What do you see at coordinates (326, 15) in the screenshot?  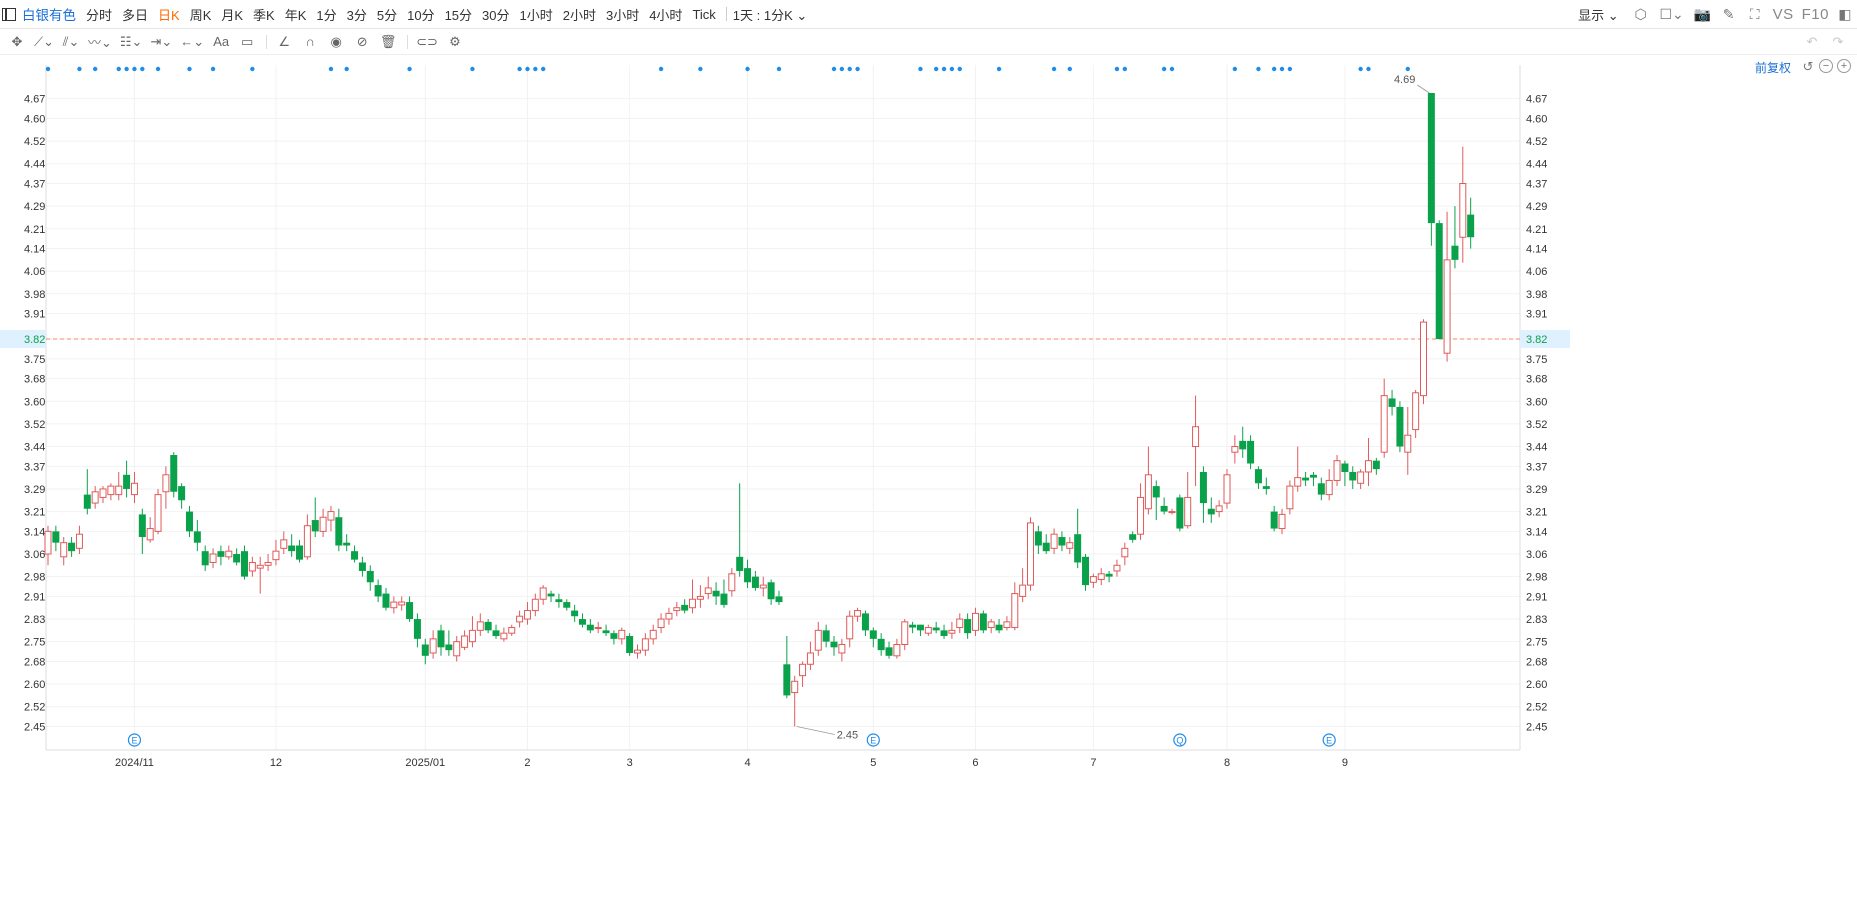 I see `period-tab: 1分` at bounding box center [326, 15].